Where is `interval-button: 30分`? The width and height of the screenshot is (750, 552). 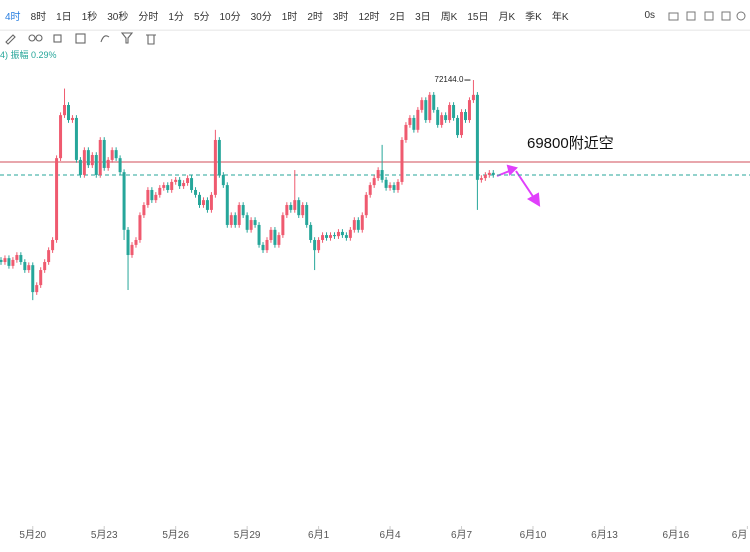
interval-button: 30分 is located at coordinates (261, 17).